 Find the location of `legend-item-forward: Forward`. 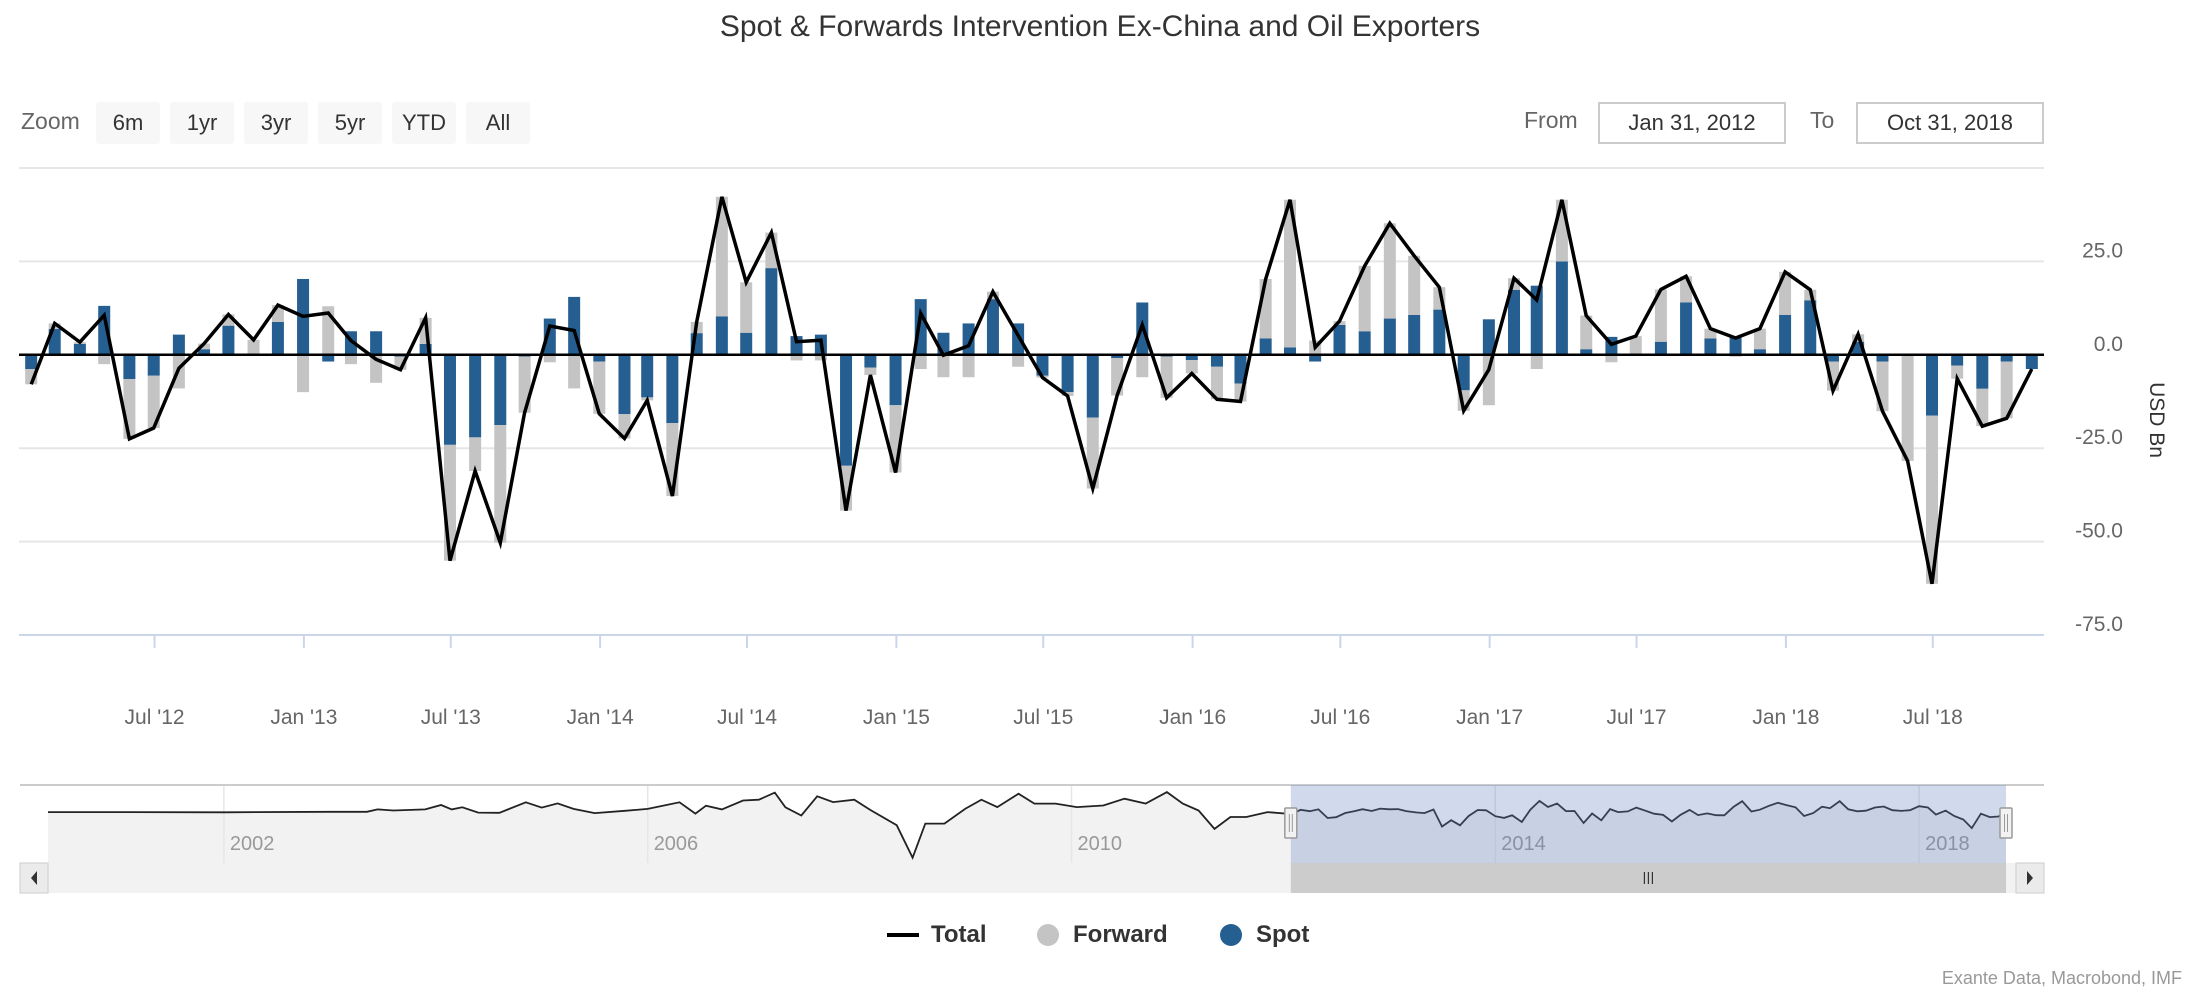

legend-item-forward: Forward is located at coordinates (1102, 935).